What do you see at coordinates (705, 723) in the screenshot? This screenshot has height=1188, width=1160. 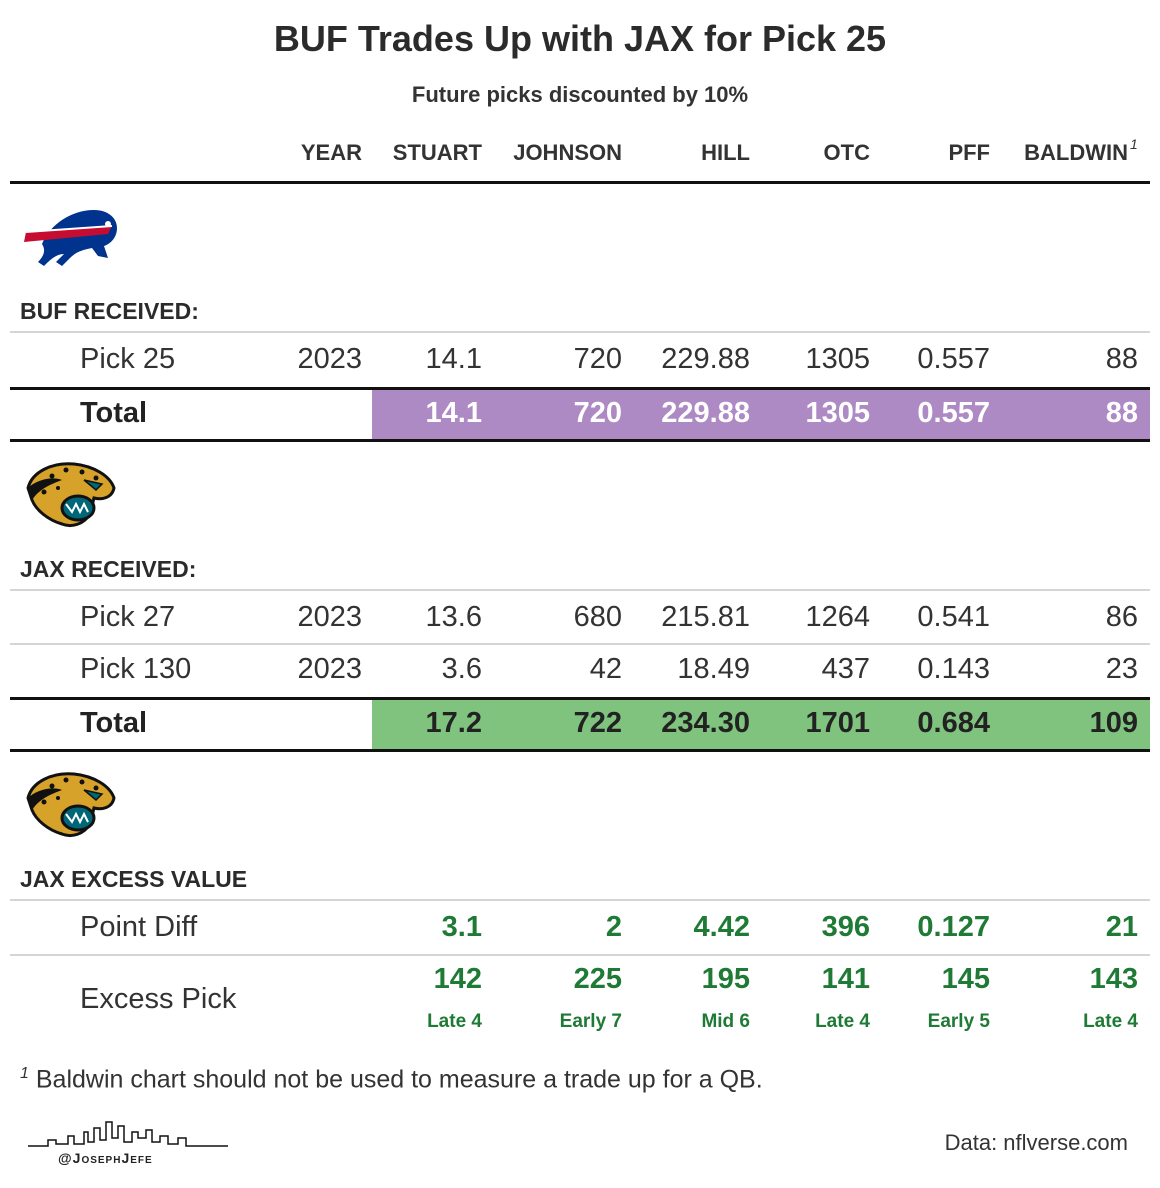 I see `jax-total-hill: 234.30` at bounding box center [705, 723].